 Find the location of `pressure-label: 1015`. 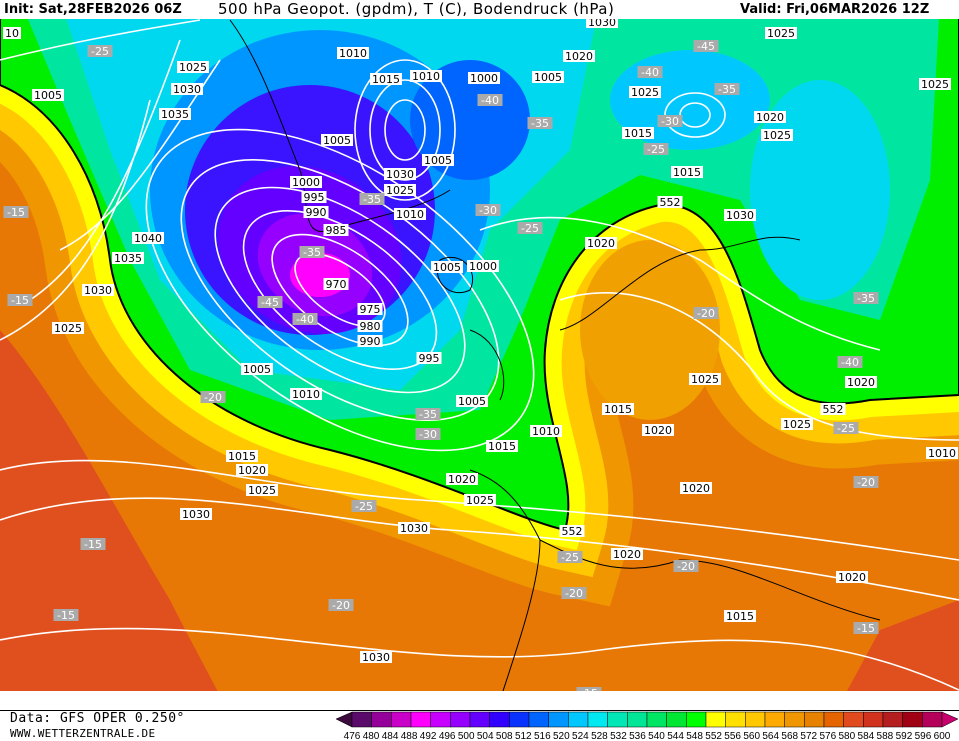

pressure-label: 1015 is located at coordinates (618, 409).